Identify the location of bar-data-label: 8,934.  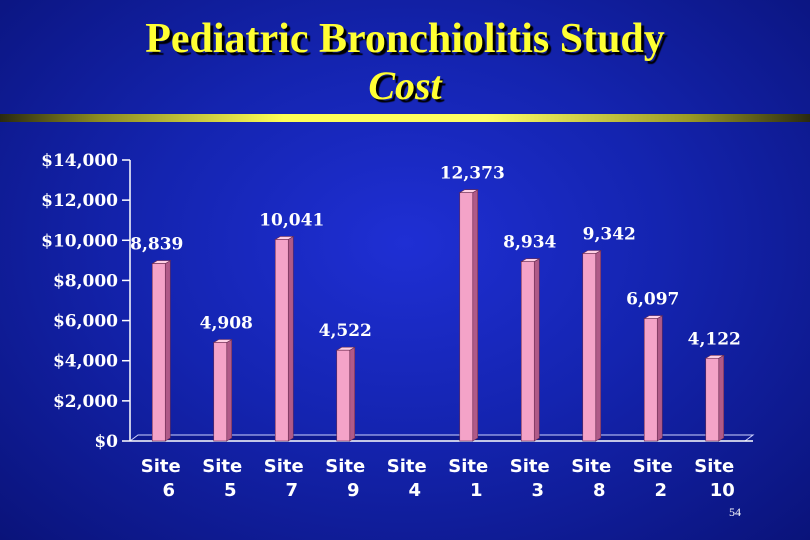
(529, 243).